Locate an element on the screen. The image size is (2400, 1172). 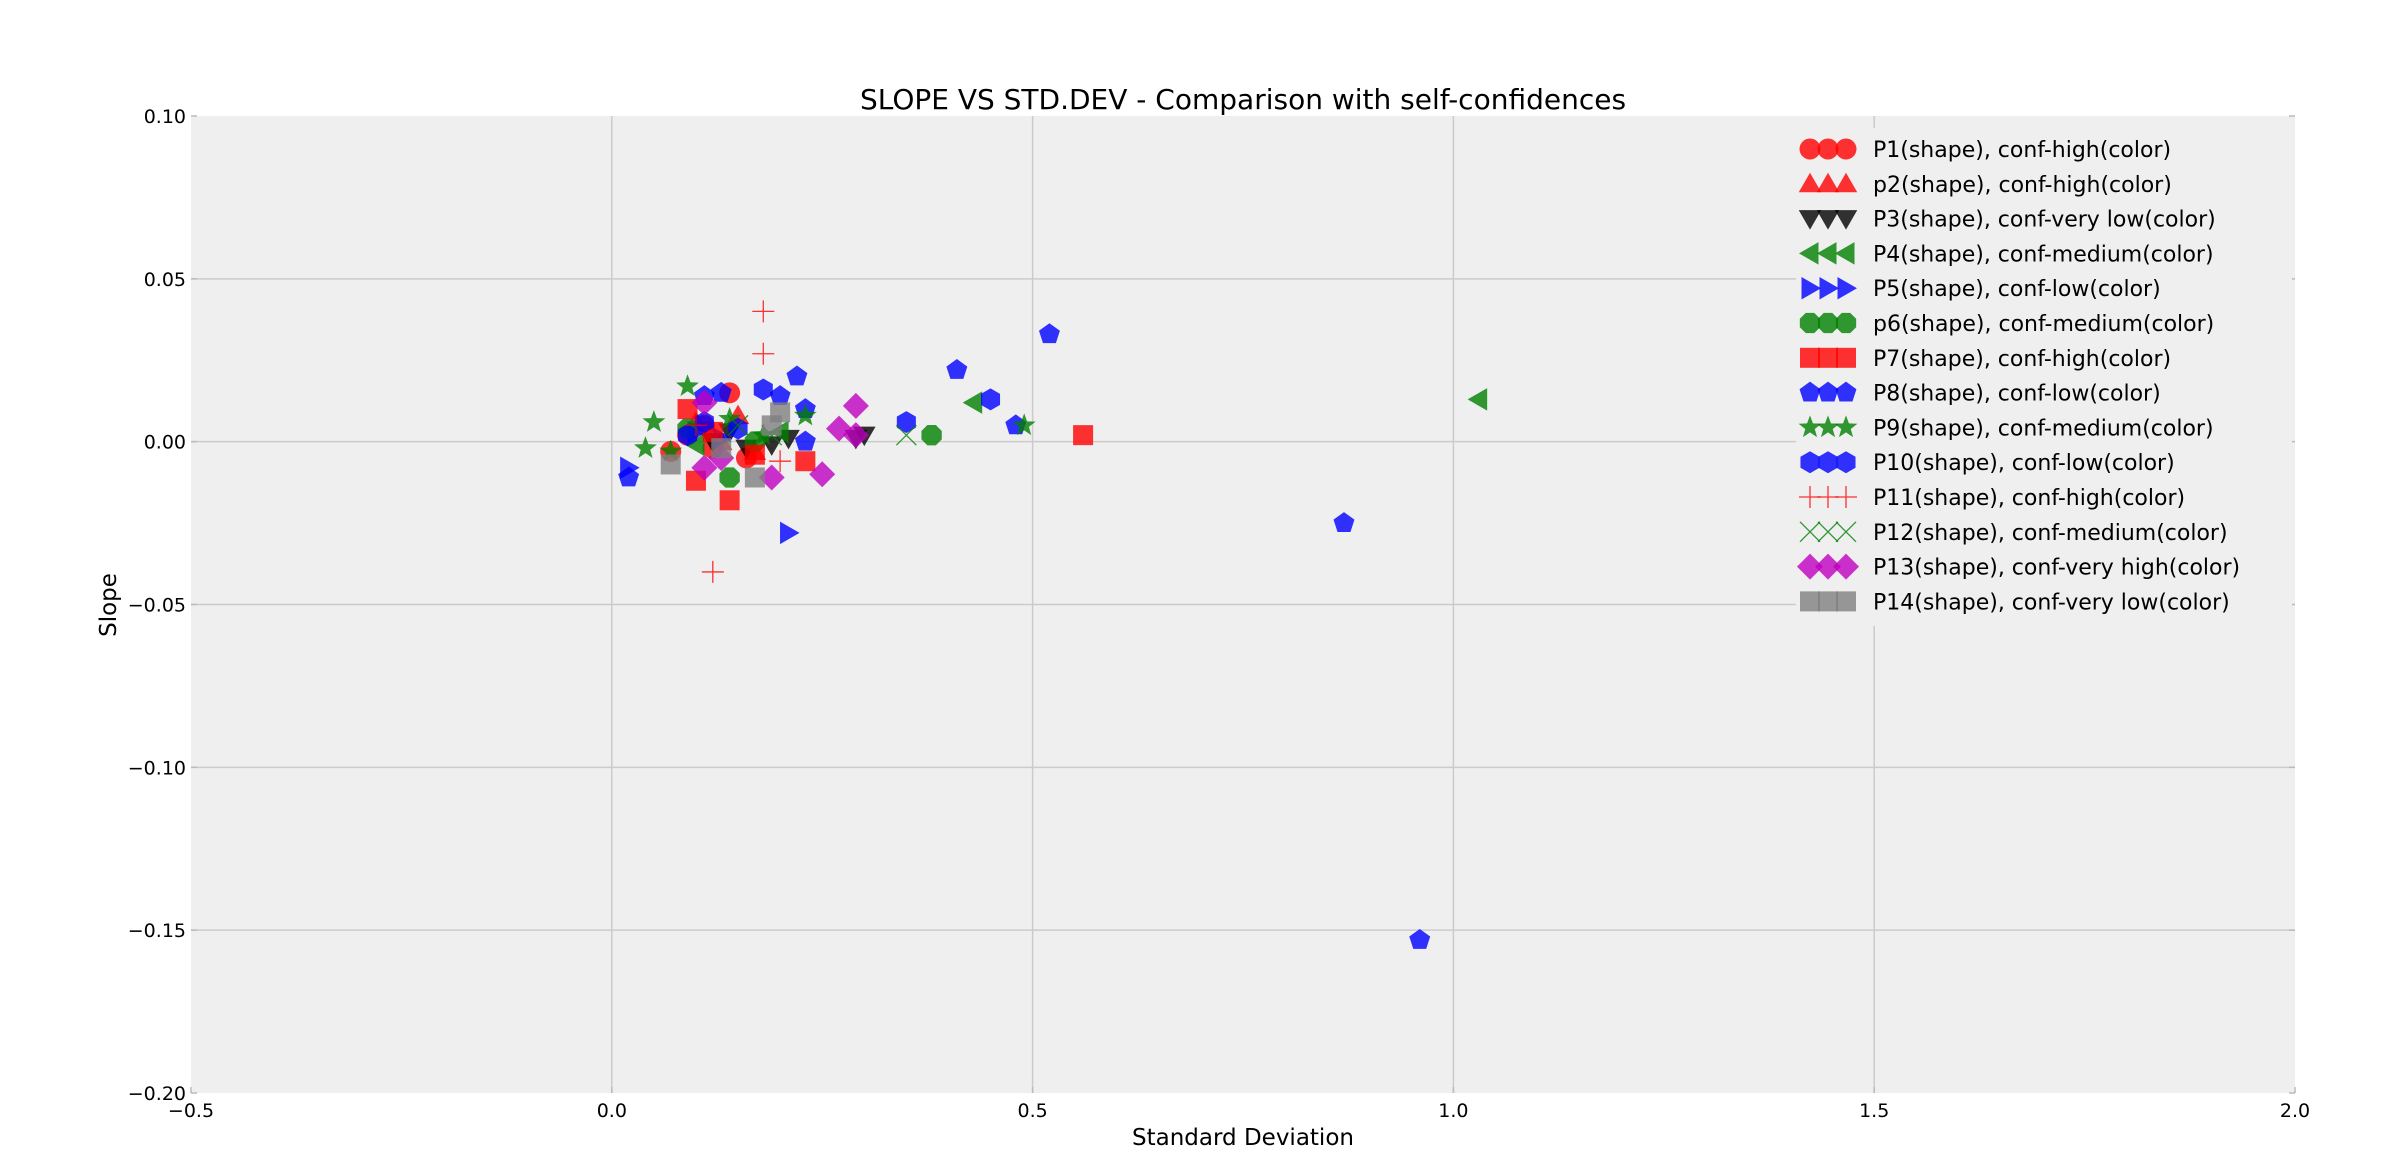
legend-label: P13(shape), conf-very high(color) is located at coordinates (2056, 568).